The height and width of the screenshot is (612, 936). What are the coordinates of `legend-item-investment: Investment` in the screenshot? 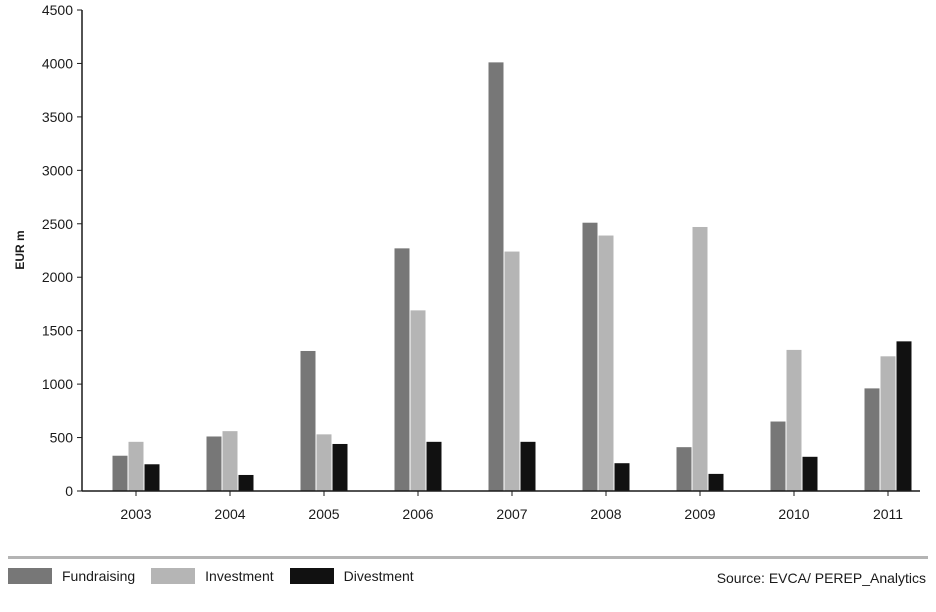 It's located at (212, 576).